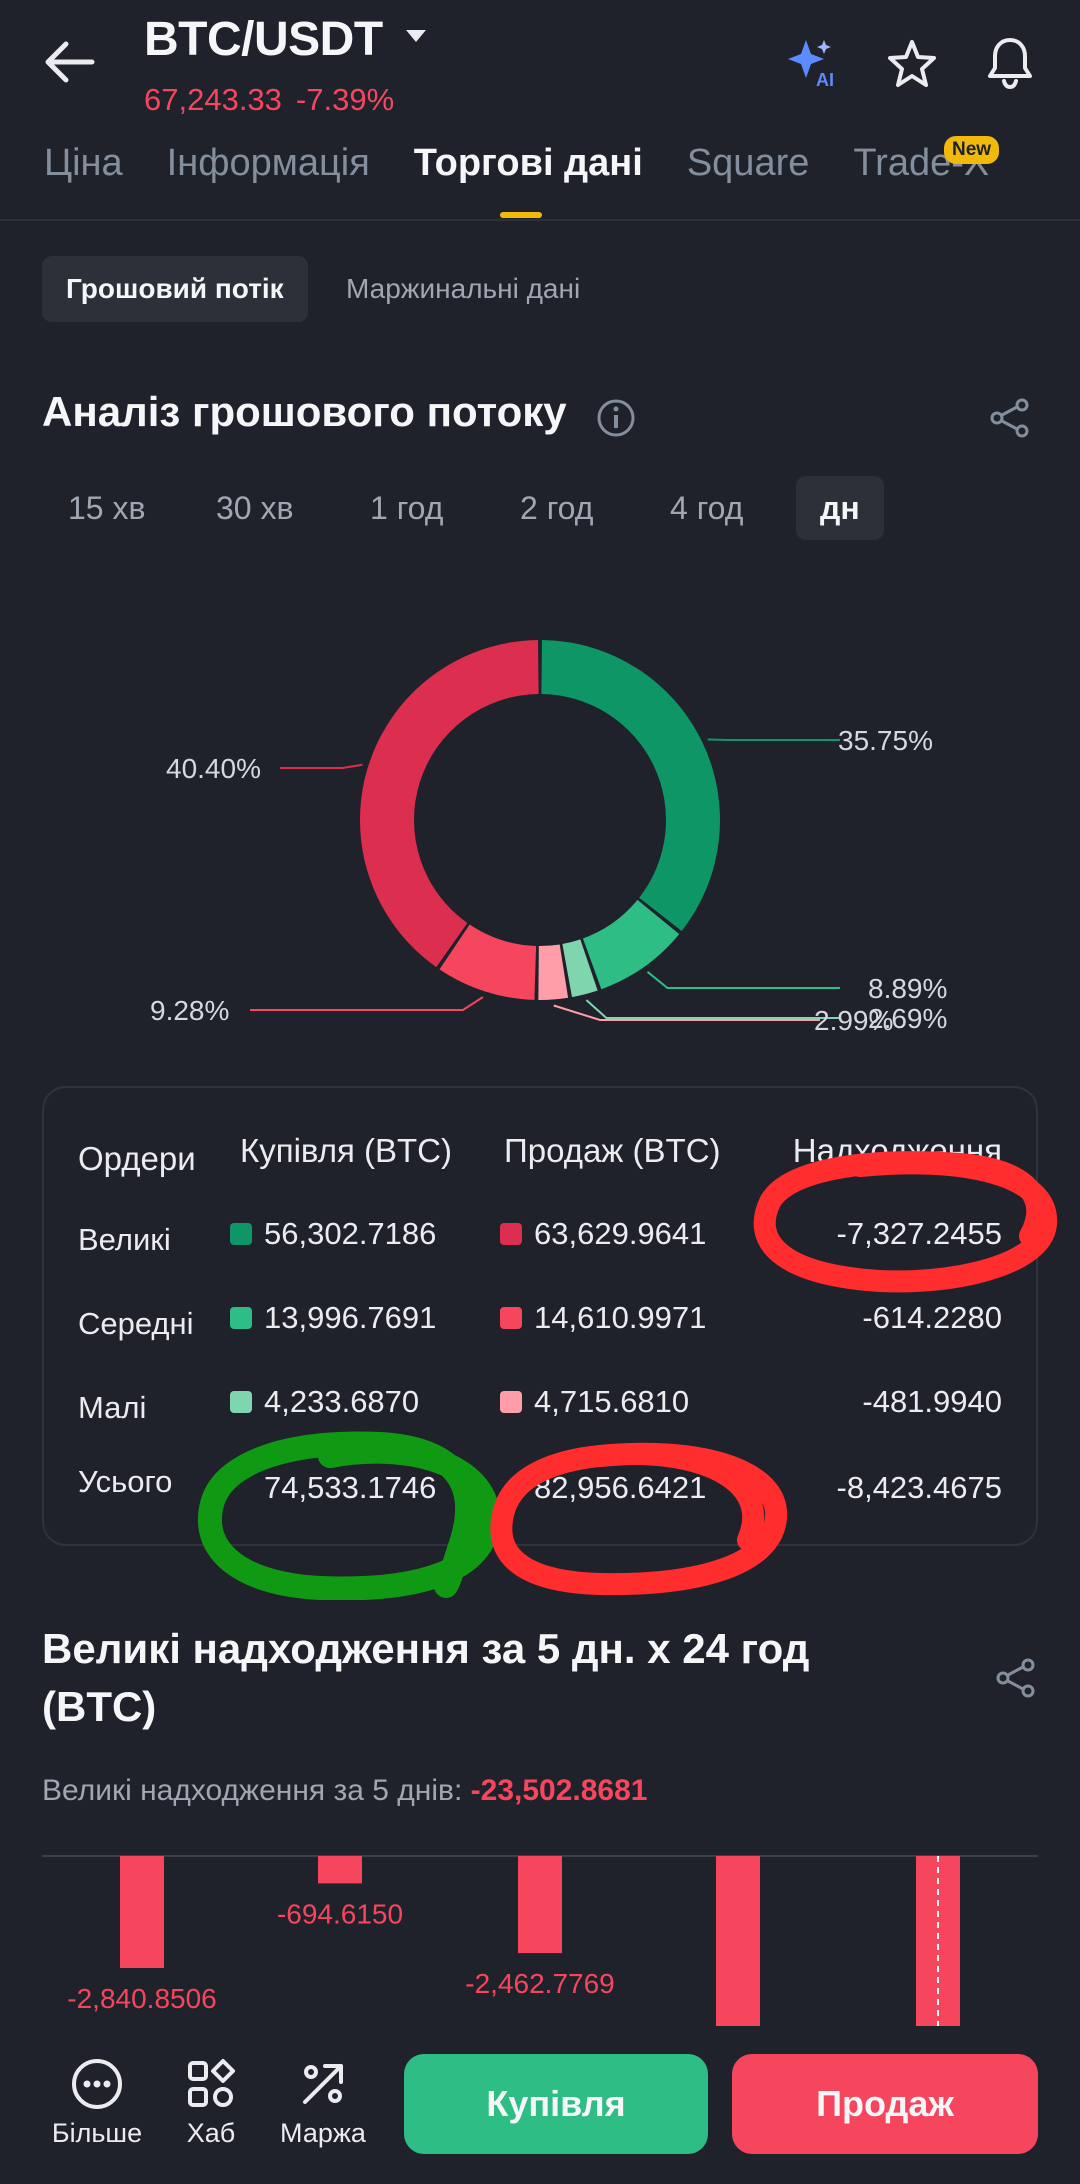  I want to click on buy-value: 13,996.7691, so click(350, 1317).